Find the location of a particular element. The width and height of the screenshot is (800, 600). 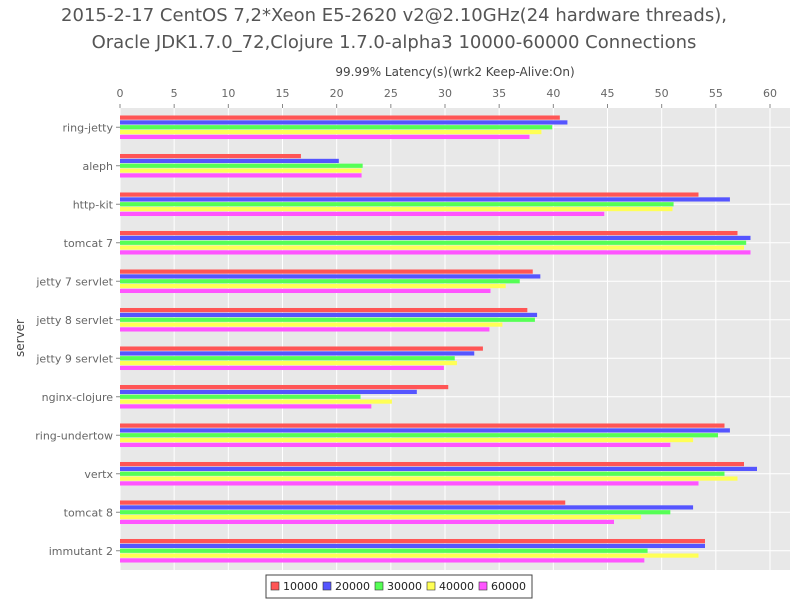

x-tick-label: 20 is located at coordinates (337, 93).